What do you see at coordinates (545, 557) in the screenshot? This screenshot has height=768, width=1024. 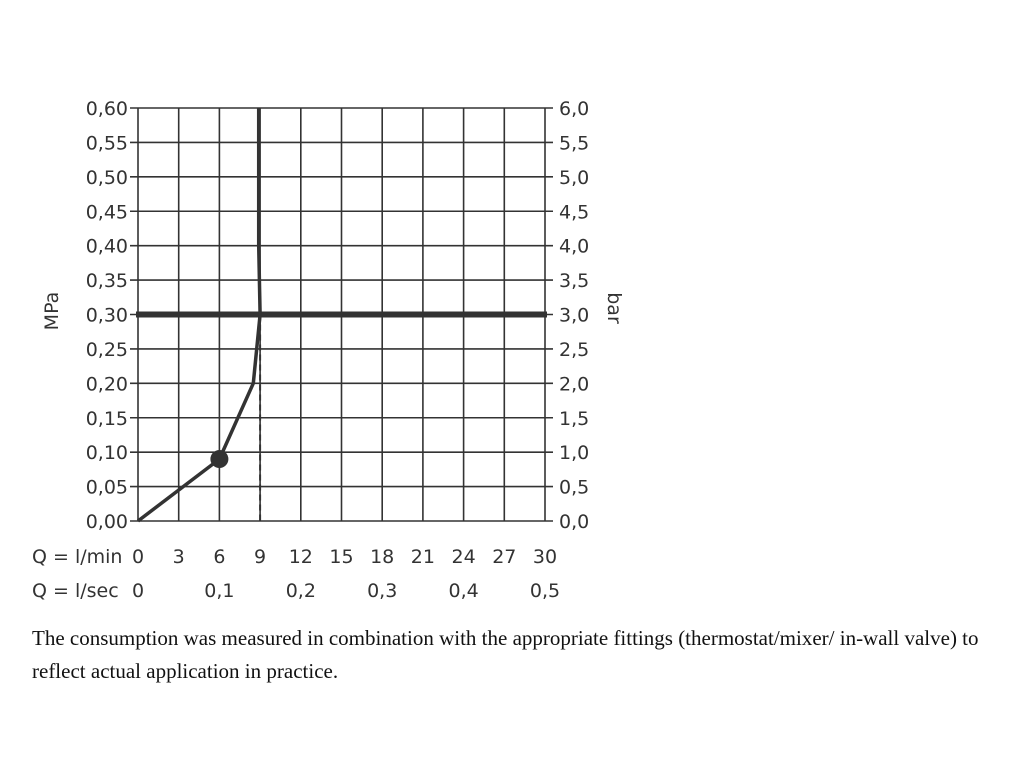 I see `x-tick-label-lmin: 30` at bounding box center [545, 557].